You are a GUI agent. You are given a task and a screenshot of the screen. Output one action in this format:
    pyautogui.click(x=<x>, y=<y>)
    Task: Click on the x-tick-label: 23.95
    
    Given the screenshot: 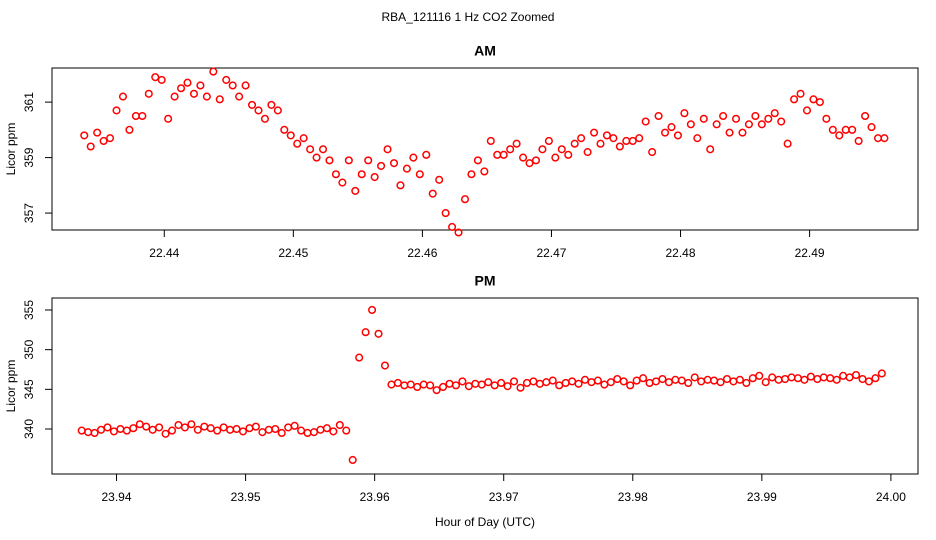 What is the action you would take?
    pyautogui.click(x=246, y=497)
    